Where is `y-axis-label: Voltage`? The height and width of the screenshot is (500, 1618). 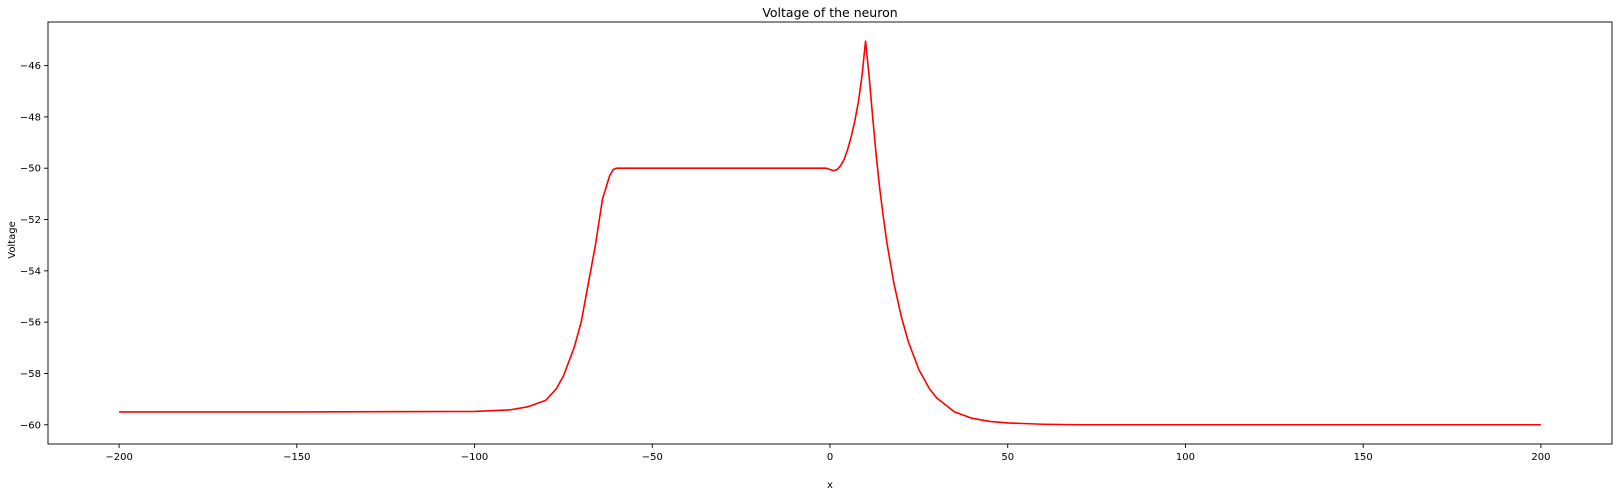 y-axis-label: Voltage is located at coordinates (12, 240).